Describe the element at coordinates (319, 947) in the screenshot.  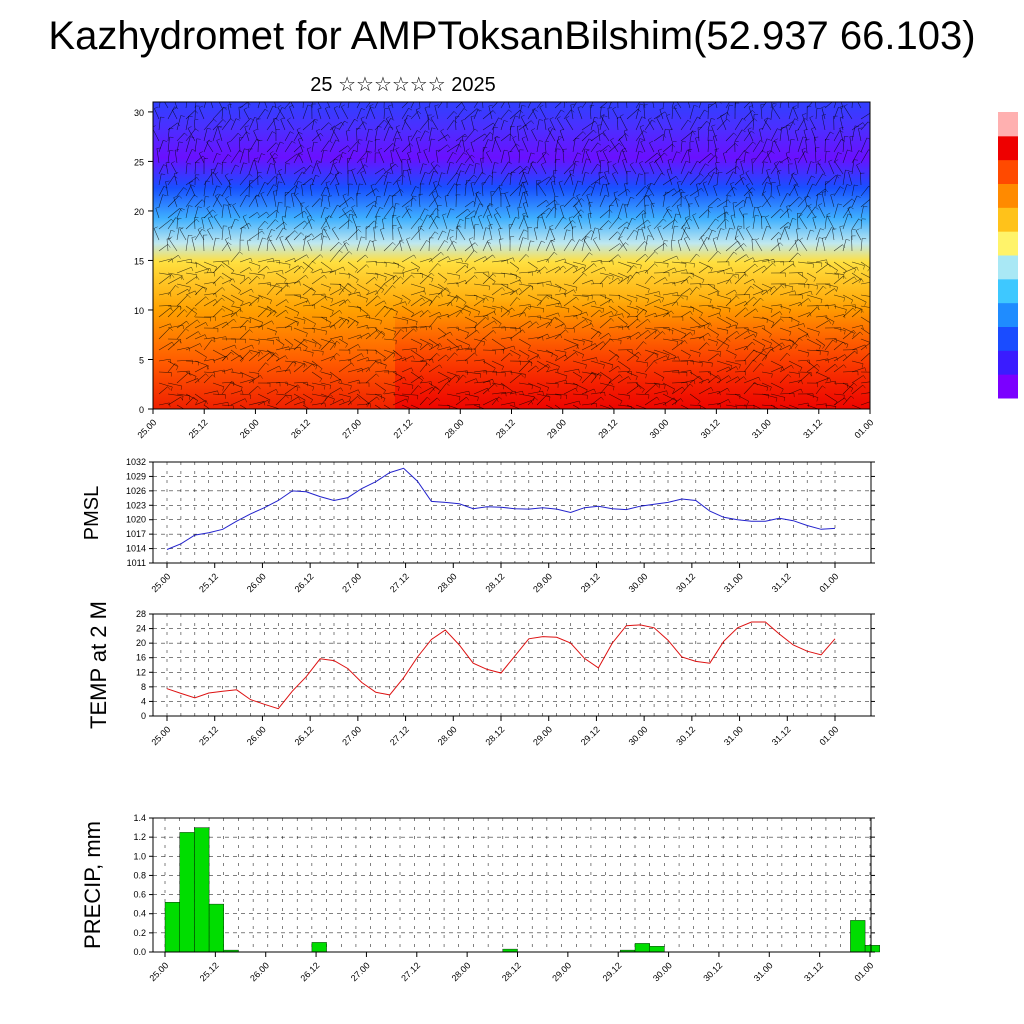
I see `precip-bar` at that location.